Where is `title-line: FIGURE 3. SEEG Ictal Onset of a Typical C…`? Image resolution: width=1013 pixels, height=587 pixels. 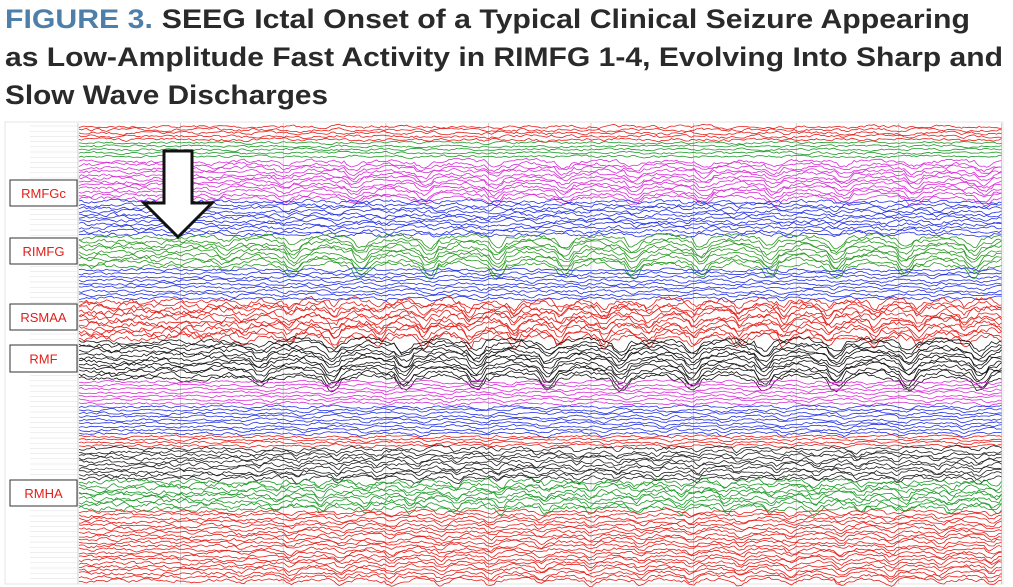 title-line: FIGURE 3. SEEG Ictal Onset of a Typical C… is located at coordinates (487, 19).